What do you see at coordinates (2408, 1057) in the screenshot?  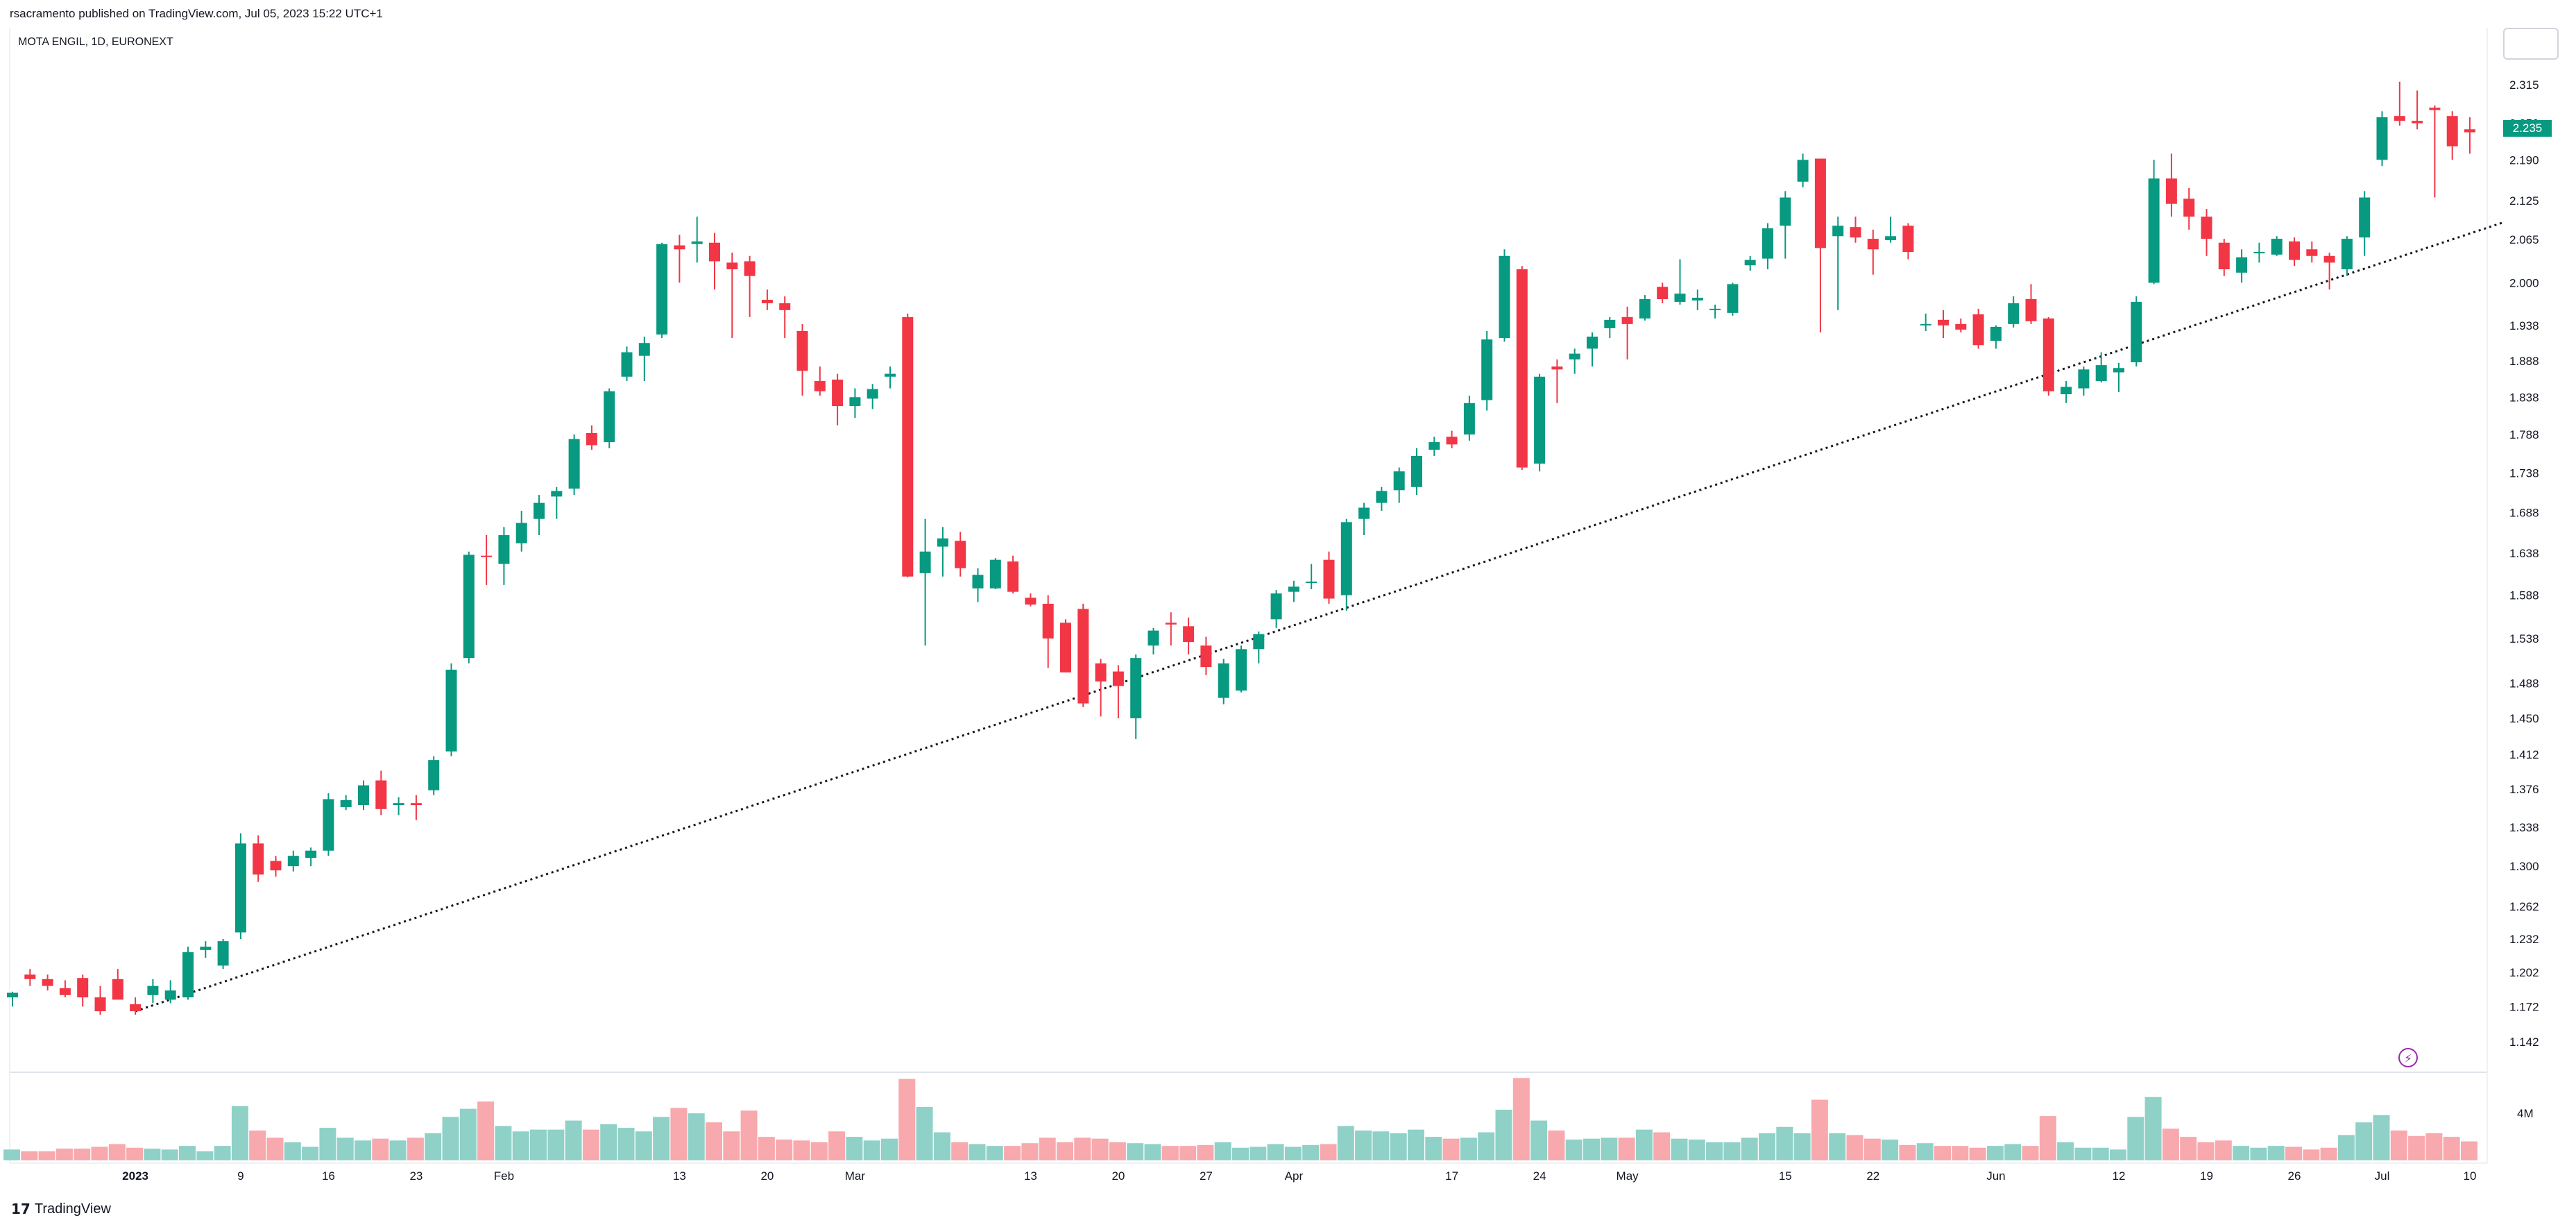 I see `lightning-icon: ⚡` at bounding box center [2408, 1057].